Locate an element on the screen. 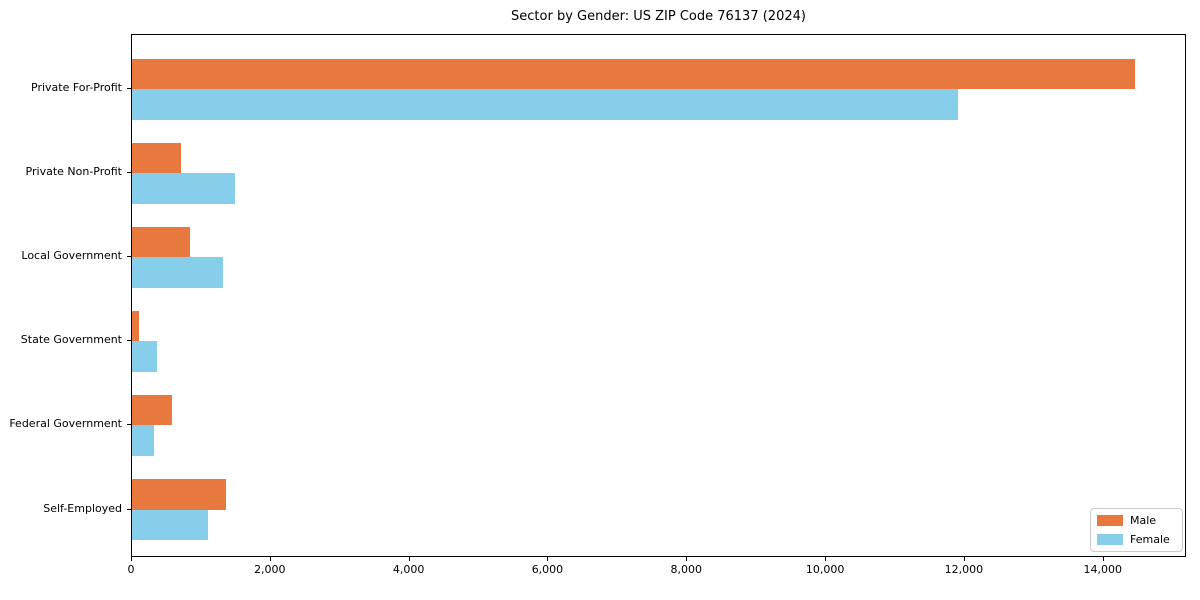  y-axis-label: Local Government is located at coordinates (71, 256).